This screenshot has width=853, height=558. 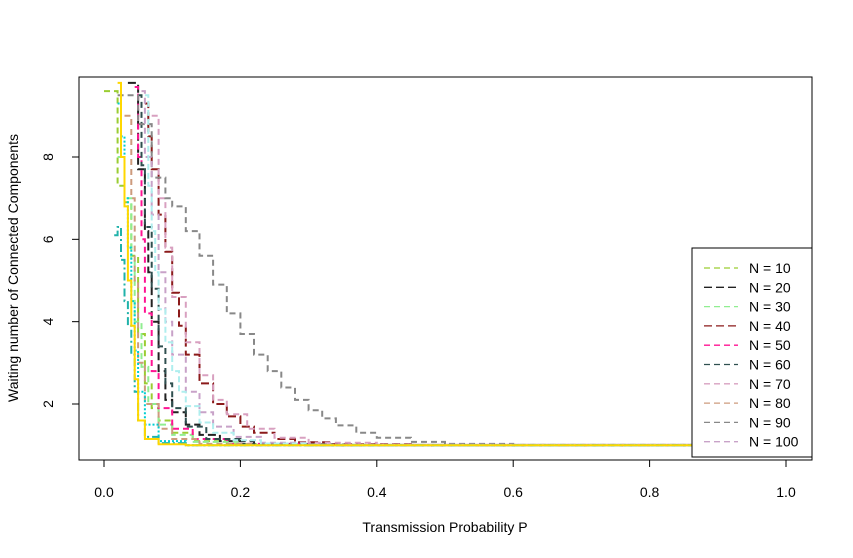 What do you see at coordinates (513, 492) in the screenshot?
I see `x-tick-label: 0.6` at bounding box center [513, 492].